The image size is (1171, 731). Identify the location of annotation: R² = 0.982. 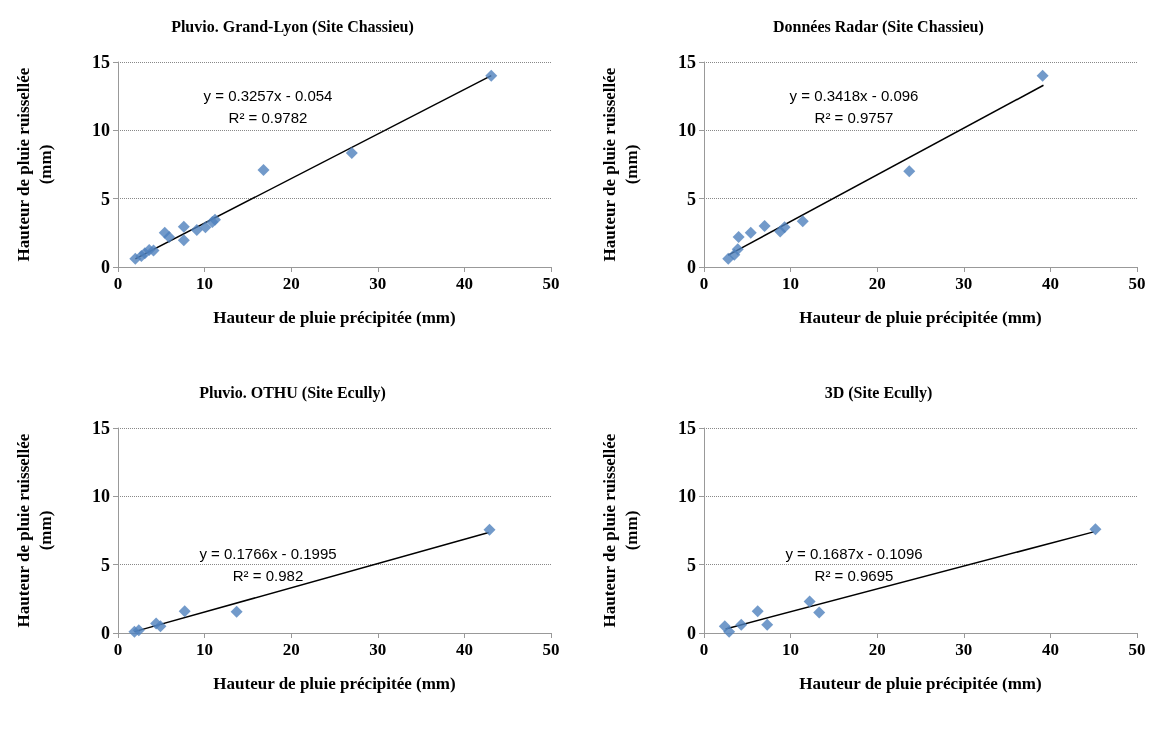
(268, 575).